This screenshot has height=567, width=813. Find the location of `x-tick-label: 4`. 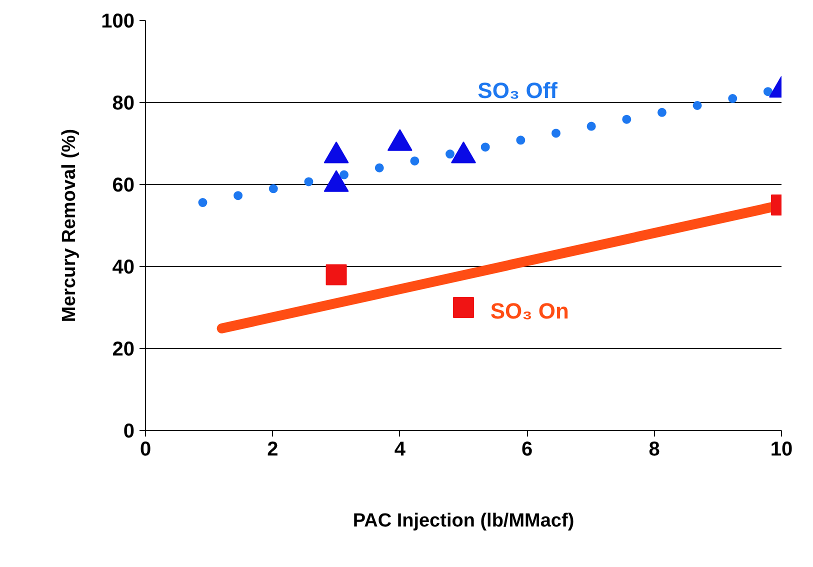

x-tick-label: 4 is located at coordinates (400, 449).